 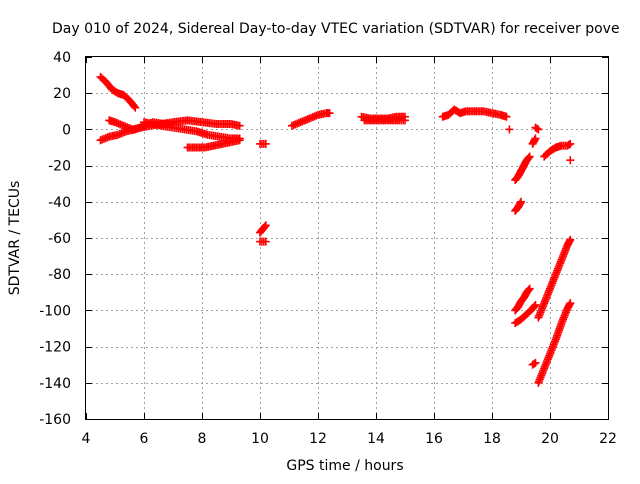 I want to click on x-axis-label: GPS time / hours, so click(x=344, y=466).